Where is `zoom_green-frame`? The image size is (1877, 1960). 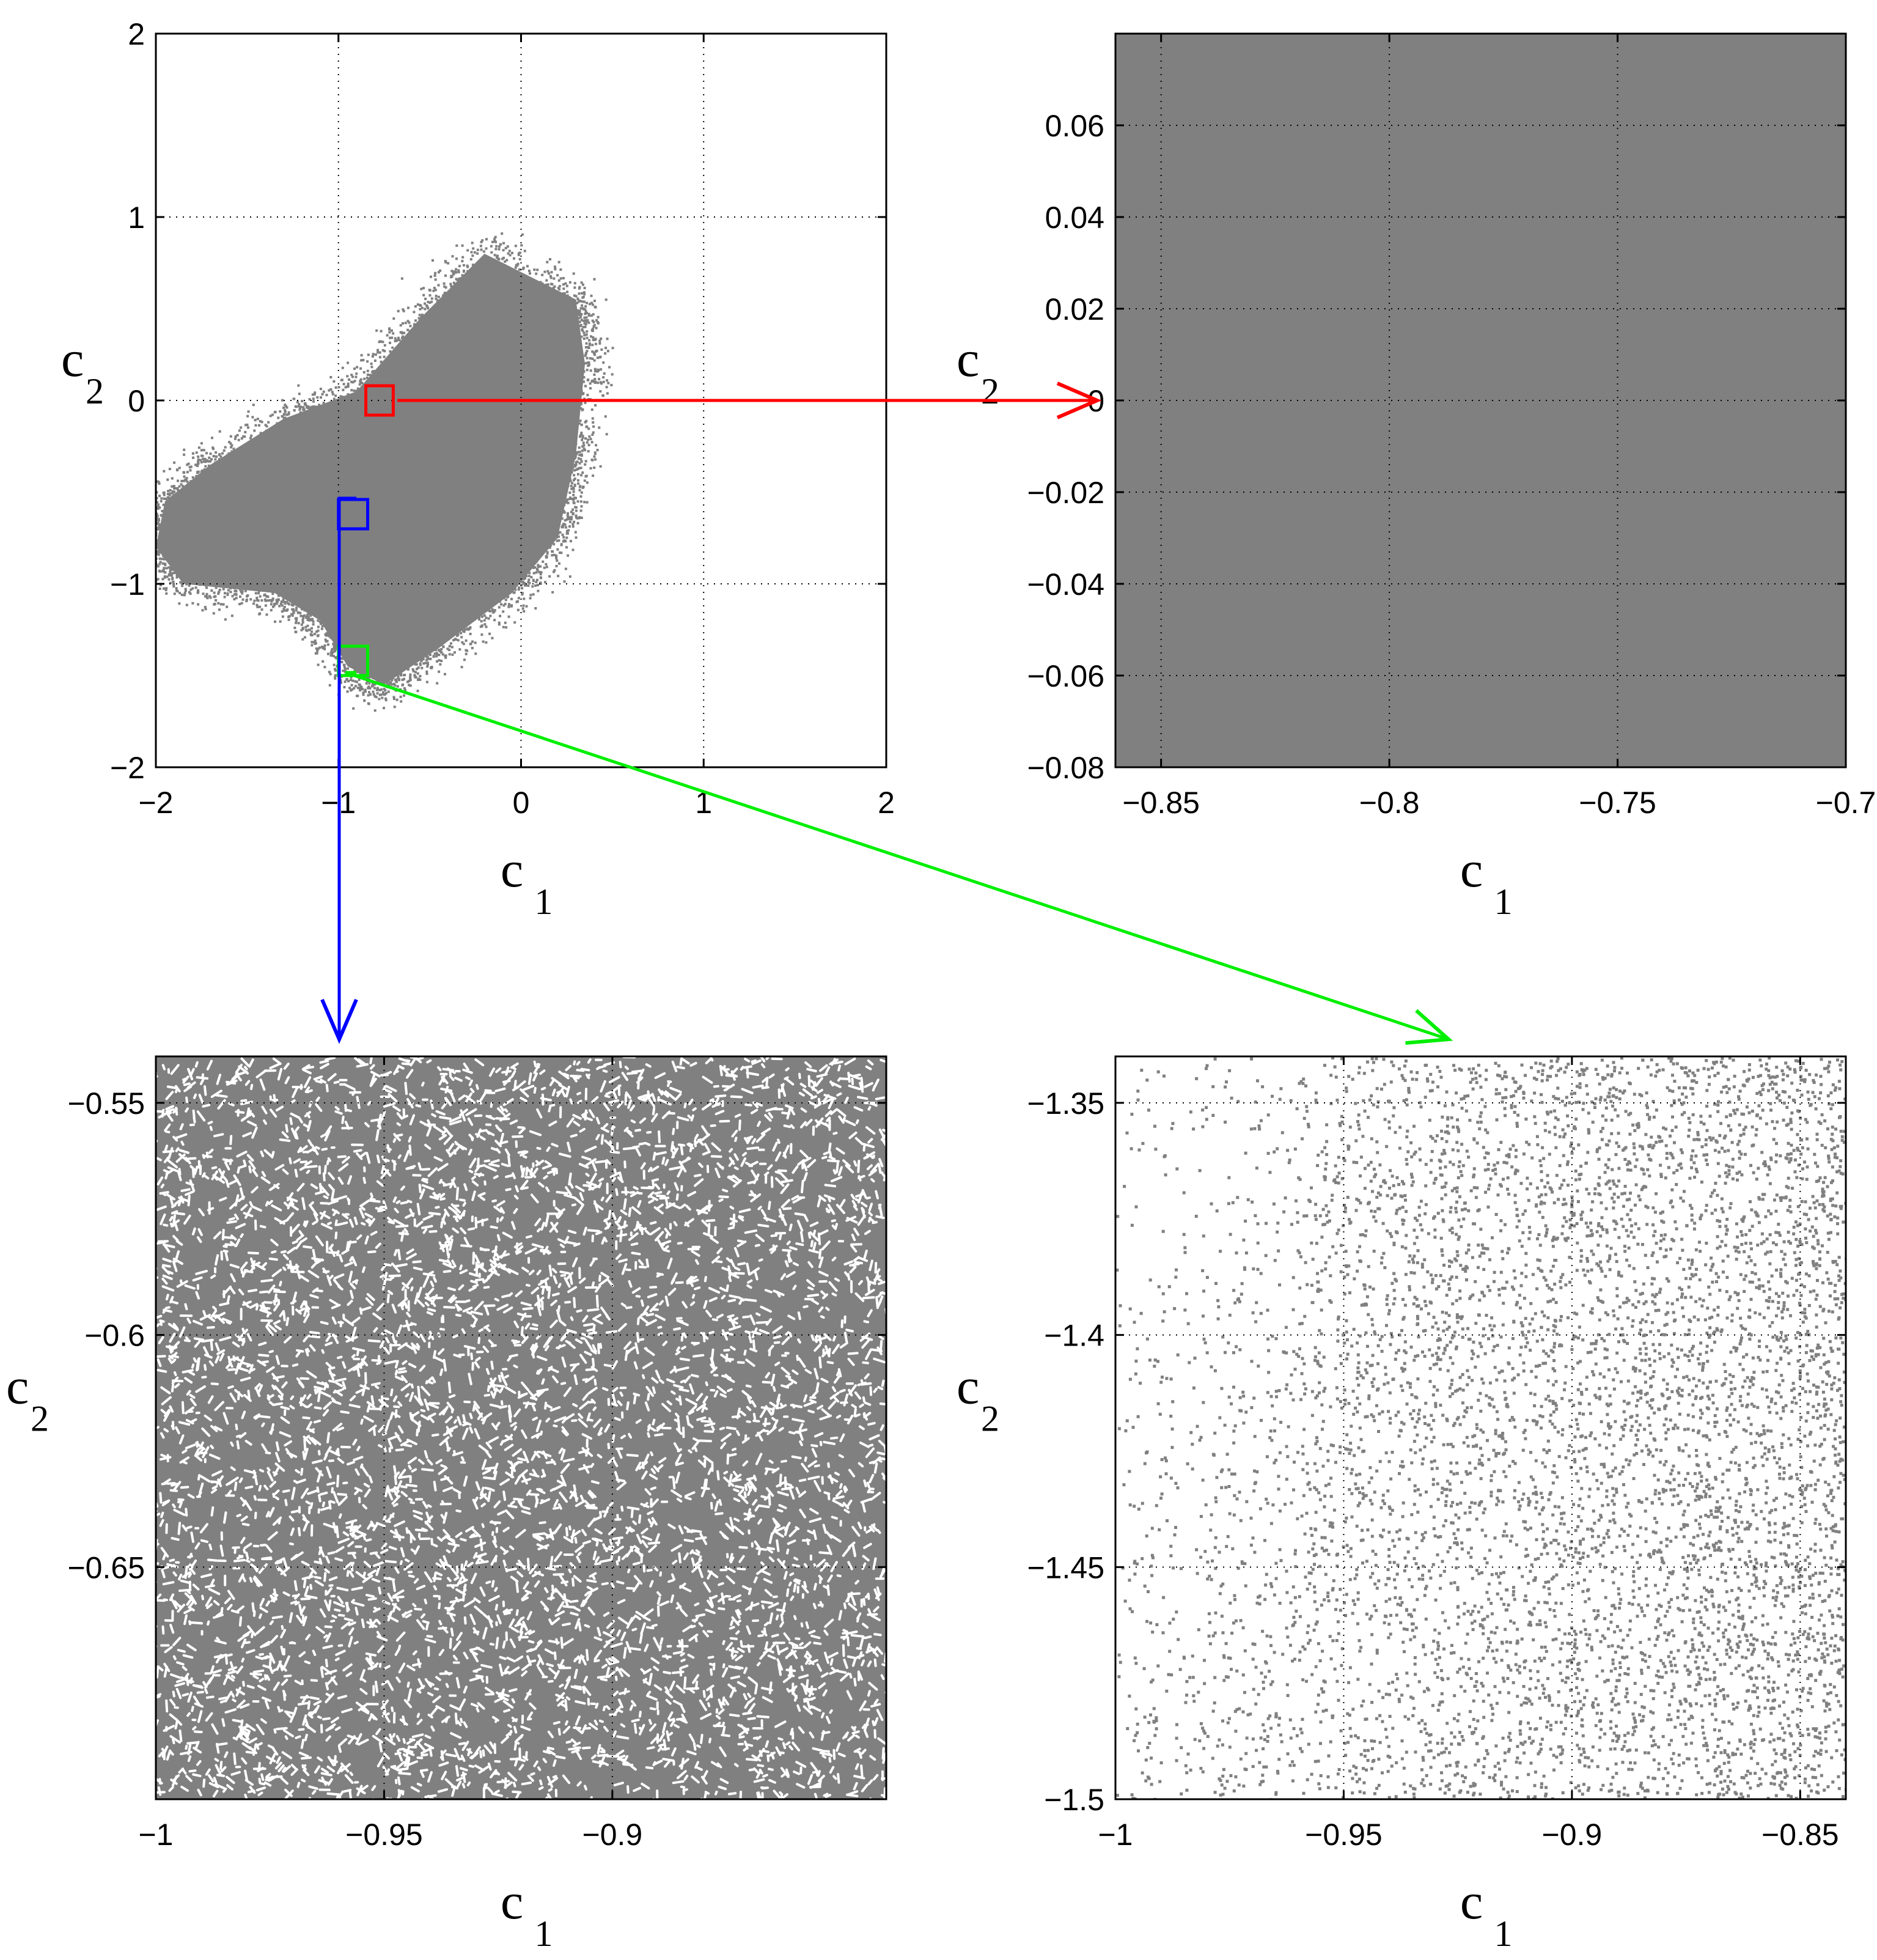 zoom_green-frame is located at coordinates (1480, 1427).